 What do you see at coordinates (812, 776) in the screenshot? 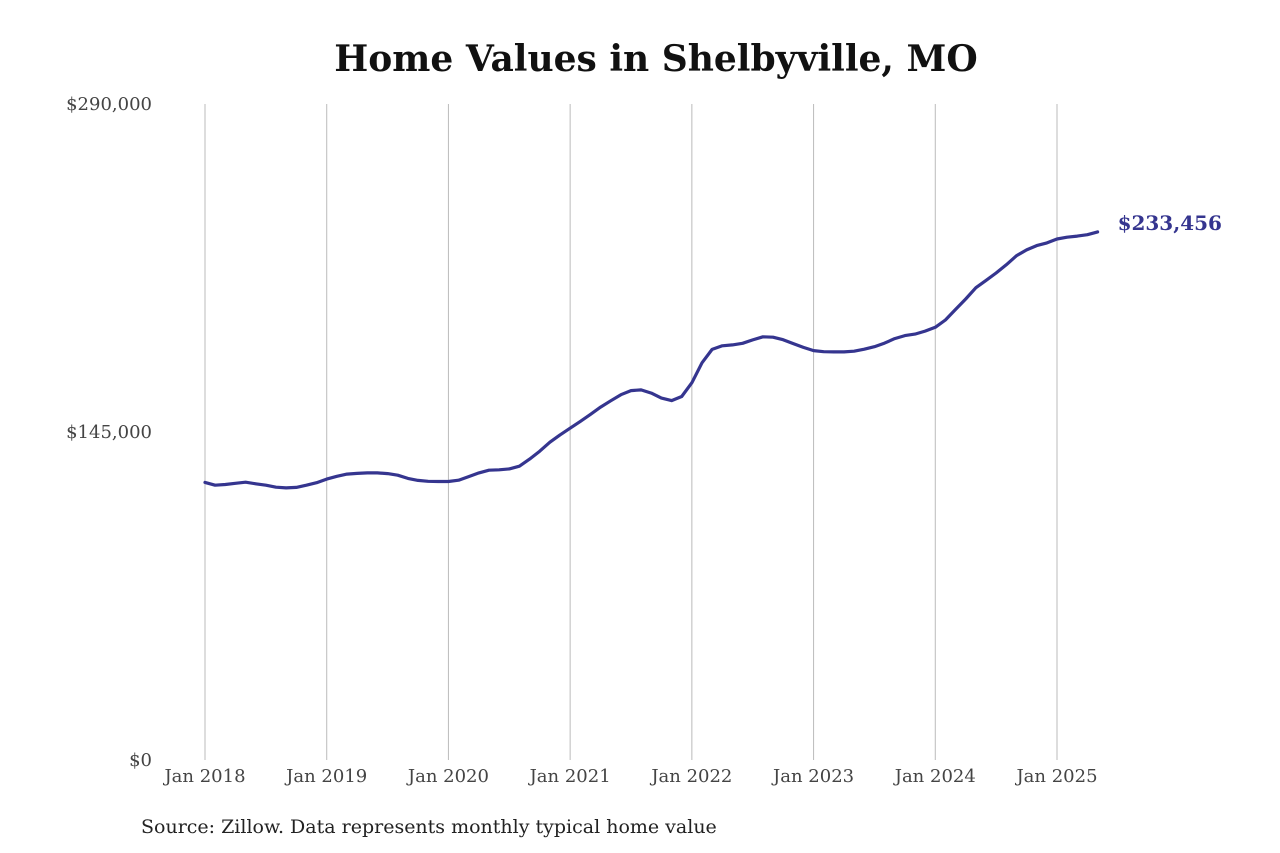
I see `x-tick-label: Jan 2023` at bounding box center [812, 776].